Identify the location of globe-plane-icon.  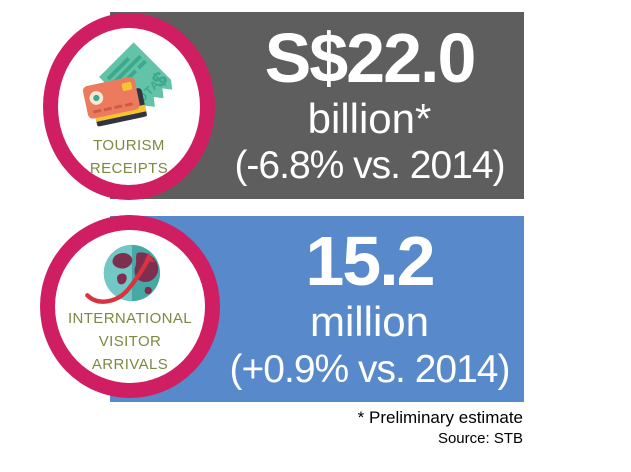
(130, 273).